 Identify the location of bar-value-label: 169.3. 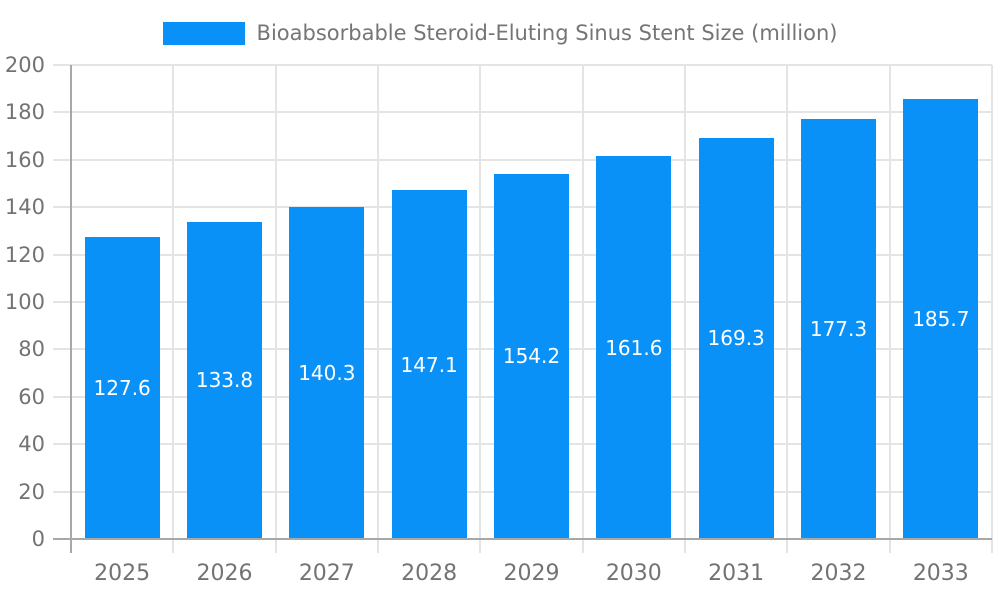
(736, 338).